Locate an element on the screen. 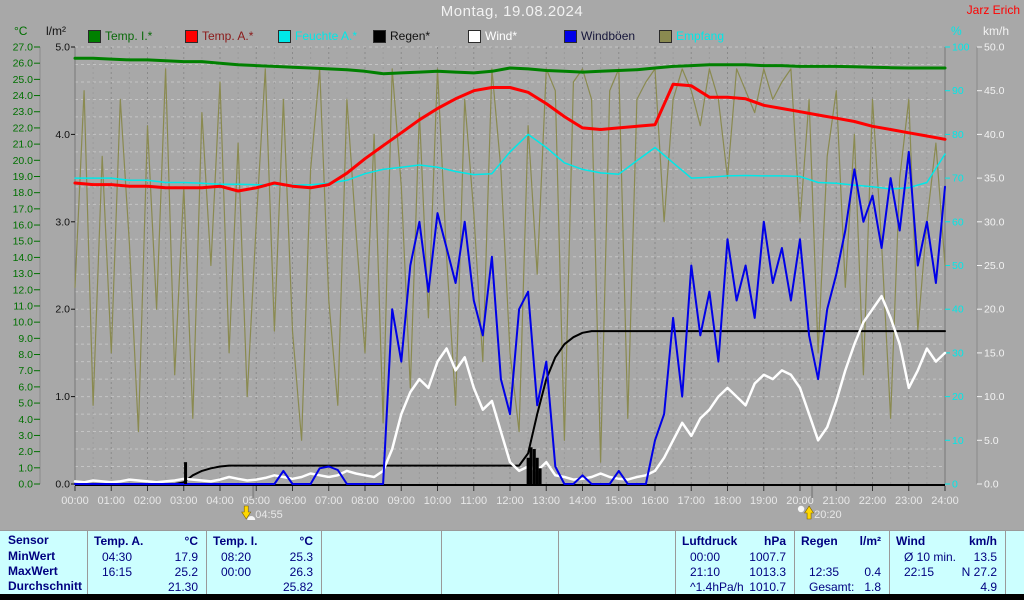 The width and height of the screenshot is (1024, 600). stats-cell-time: 21:10 is located at coordinates (705, 571).